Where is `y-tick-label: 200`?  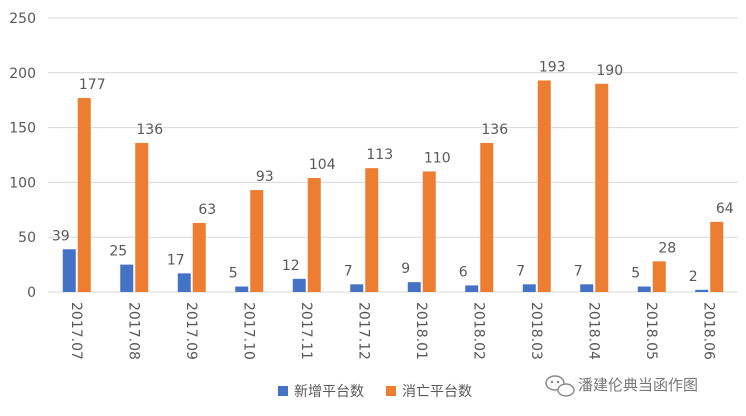
y-tick-label: 200 is located at coordinates (22, 74).